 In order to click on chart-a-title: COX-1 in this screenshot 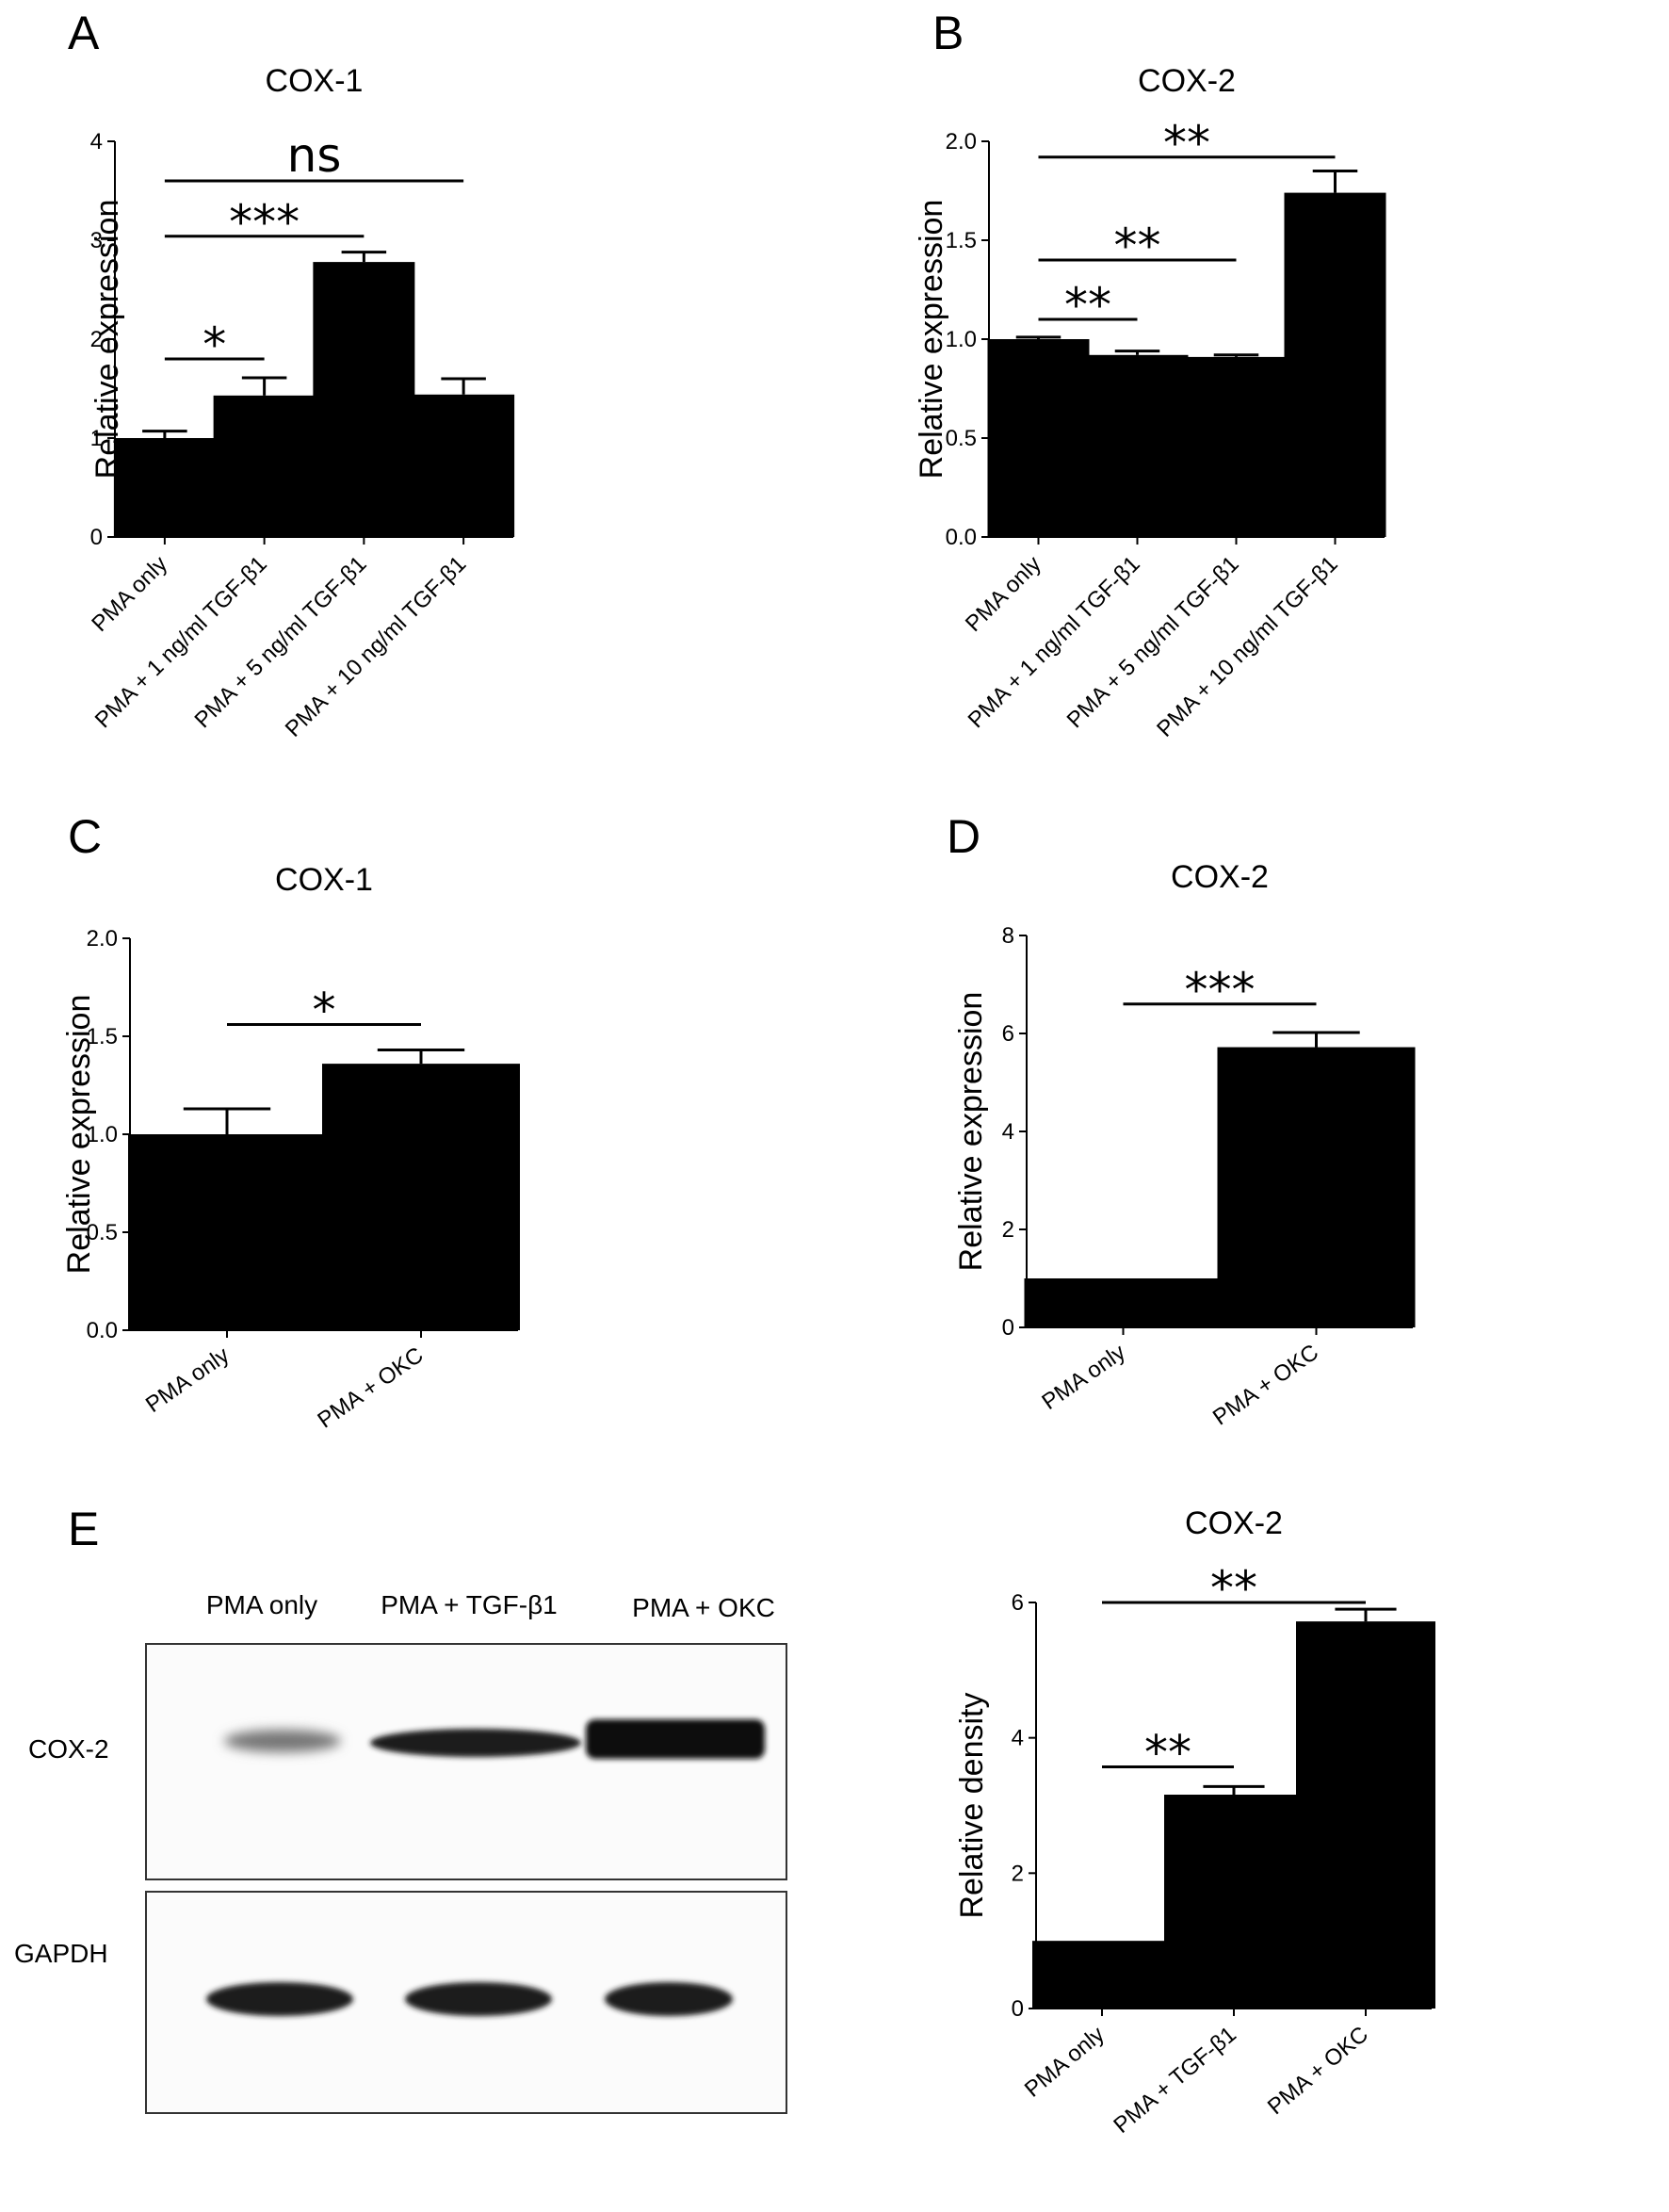, I will do `click(315, 81)`.